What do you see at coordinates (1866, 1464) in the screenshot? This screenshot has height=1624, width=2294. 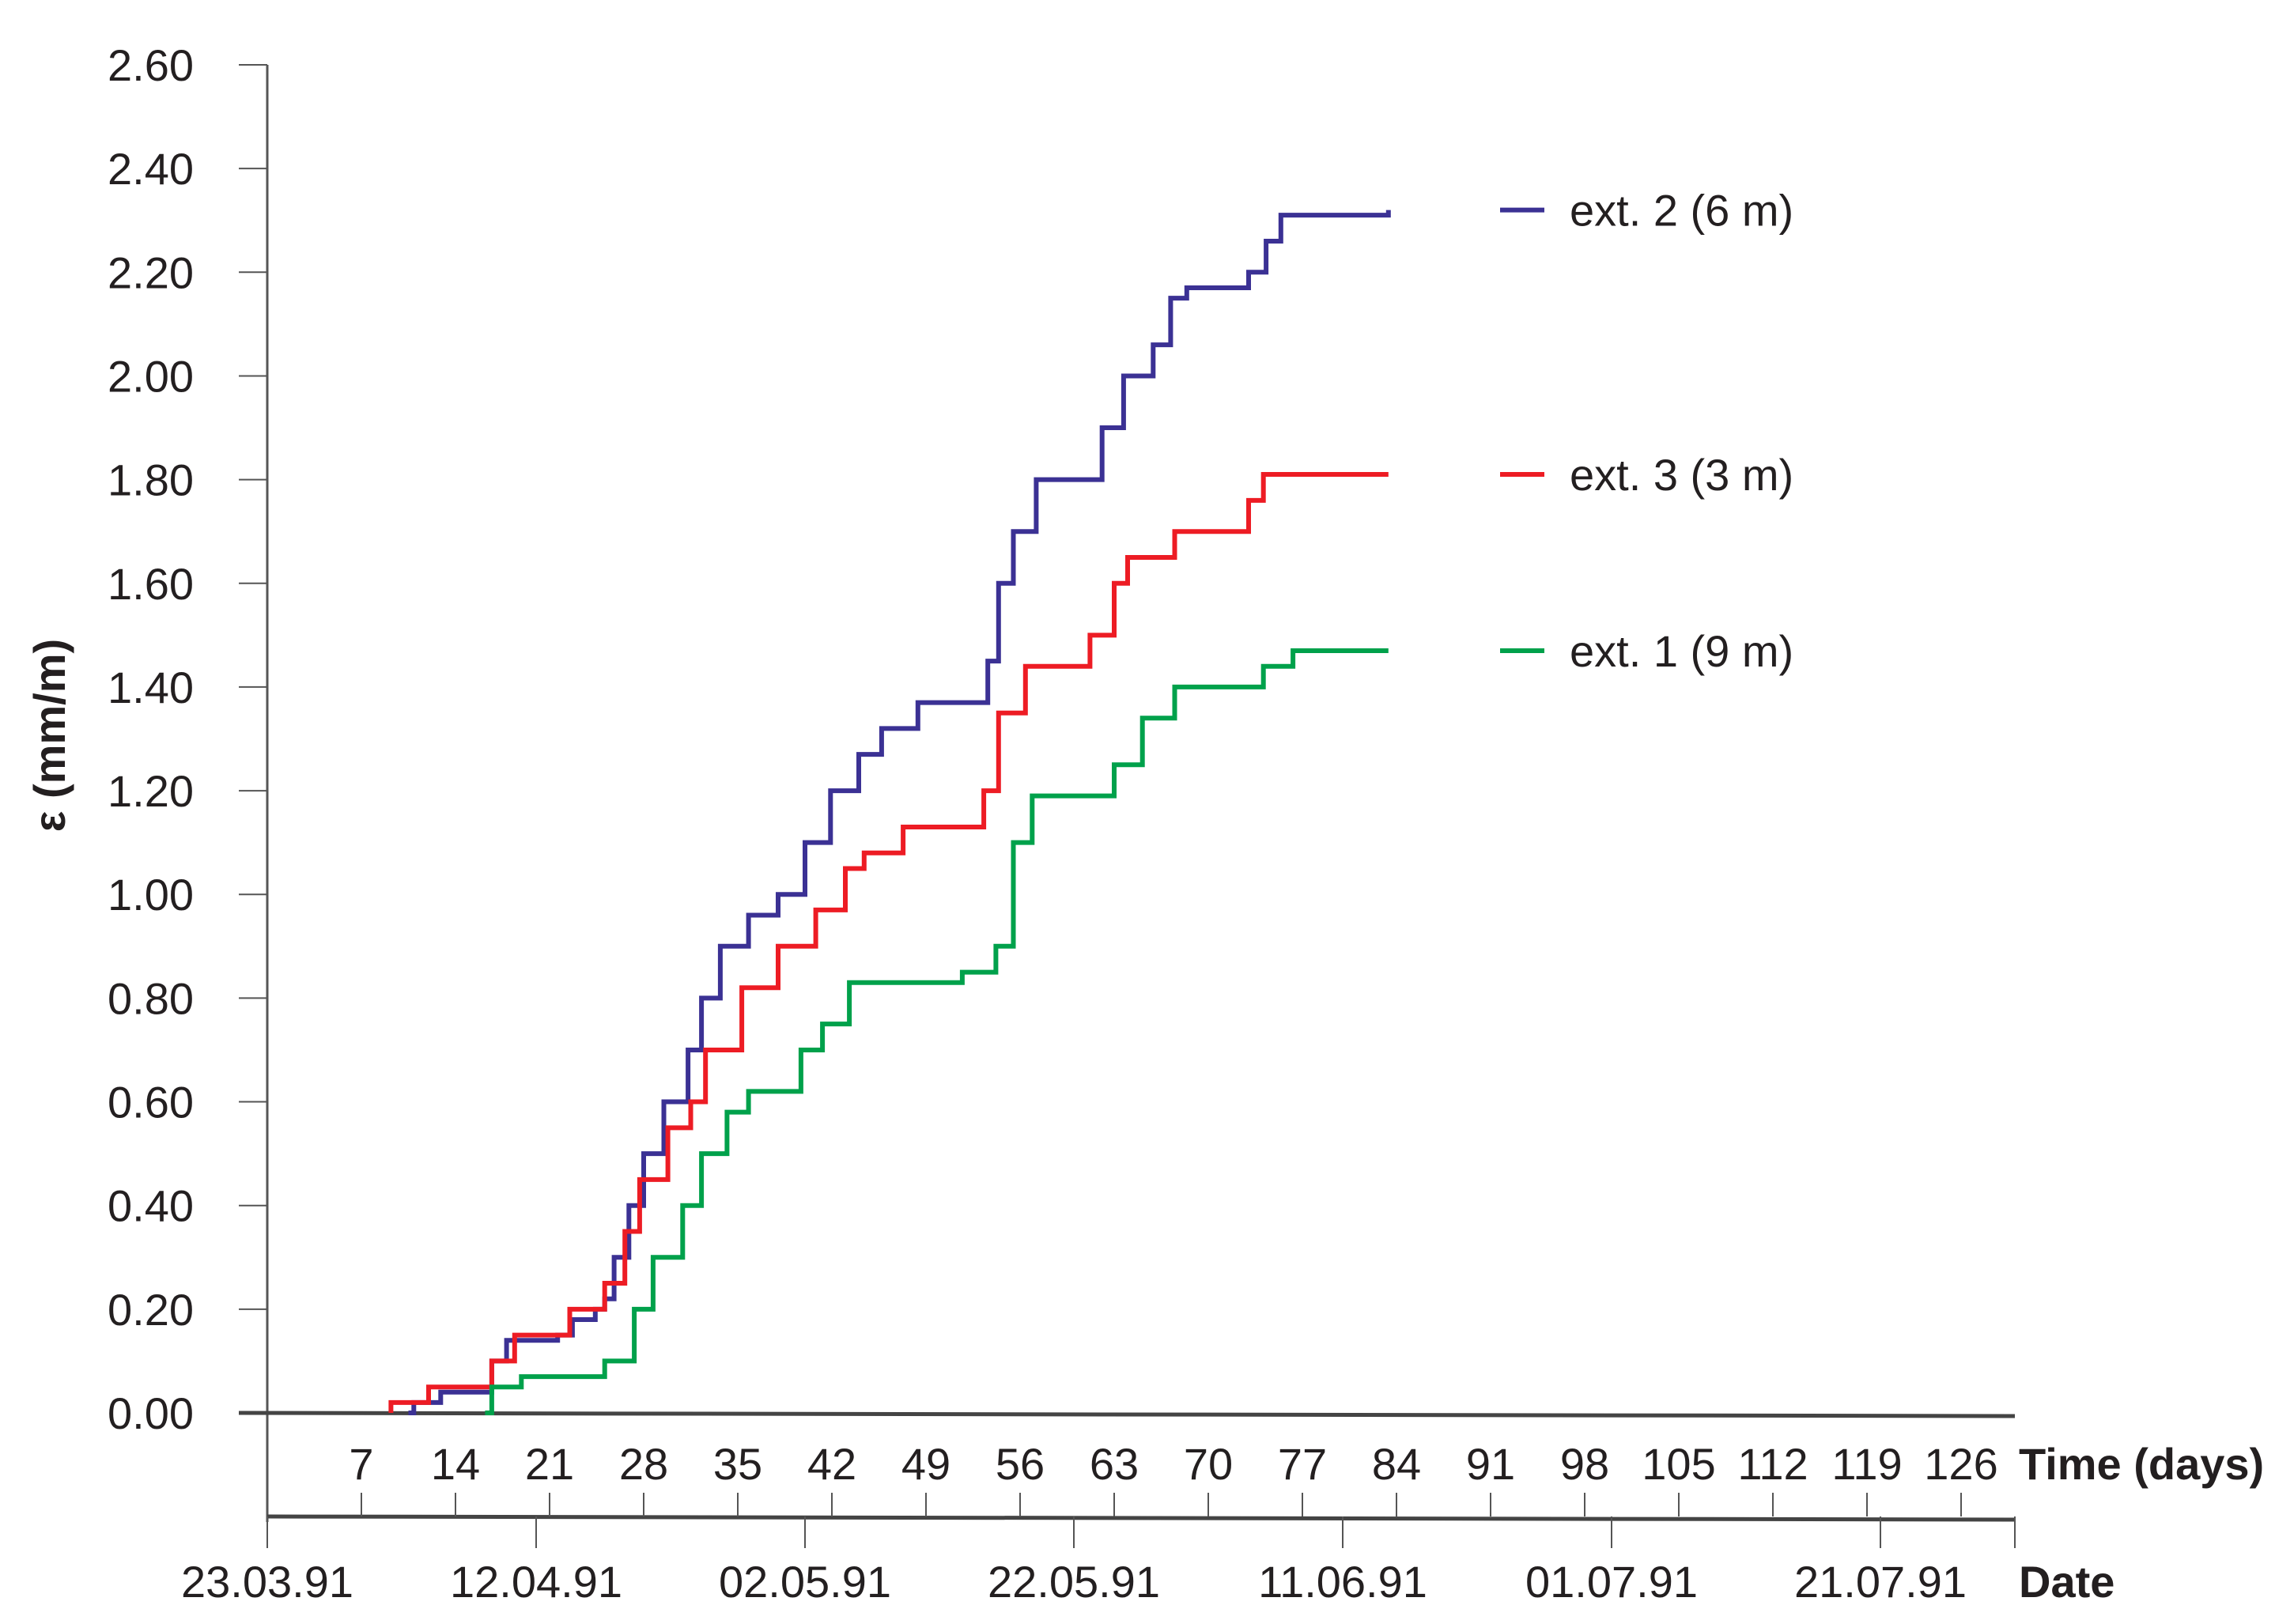 I see `time-tick-label: 119` at bounding box center [1866, 1464].